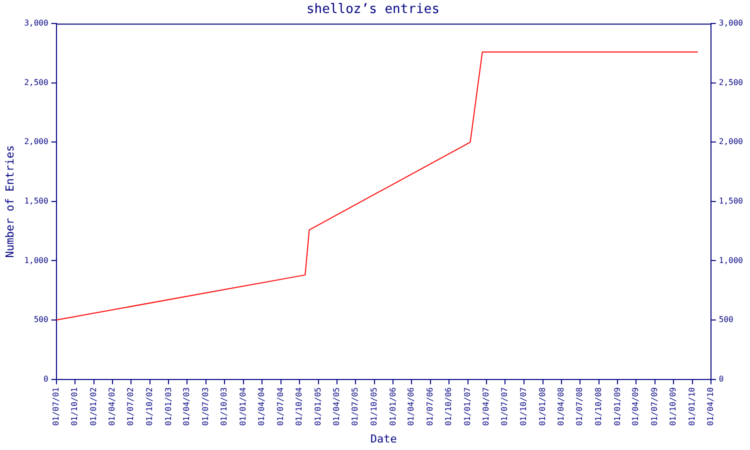 This screenshot has height=450, width=750. What do you see at coordinates (710, 406) in the screenshot?
I see `x-tick-label: 01/04/10` at bounding box center [710, 406].